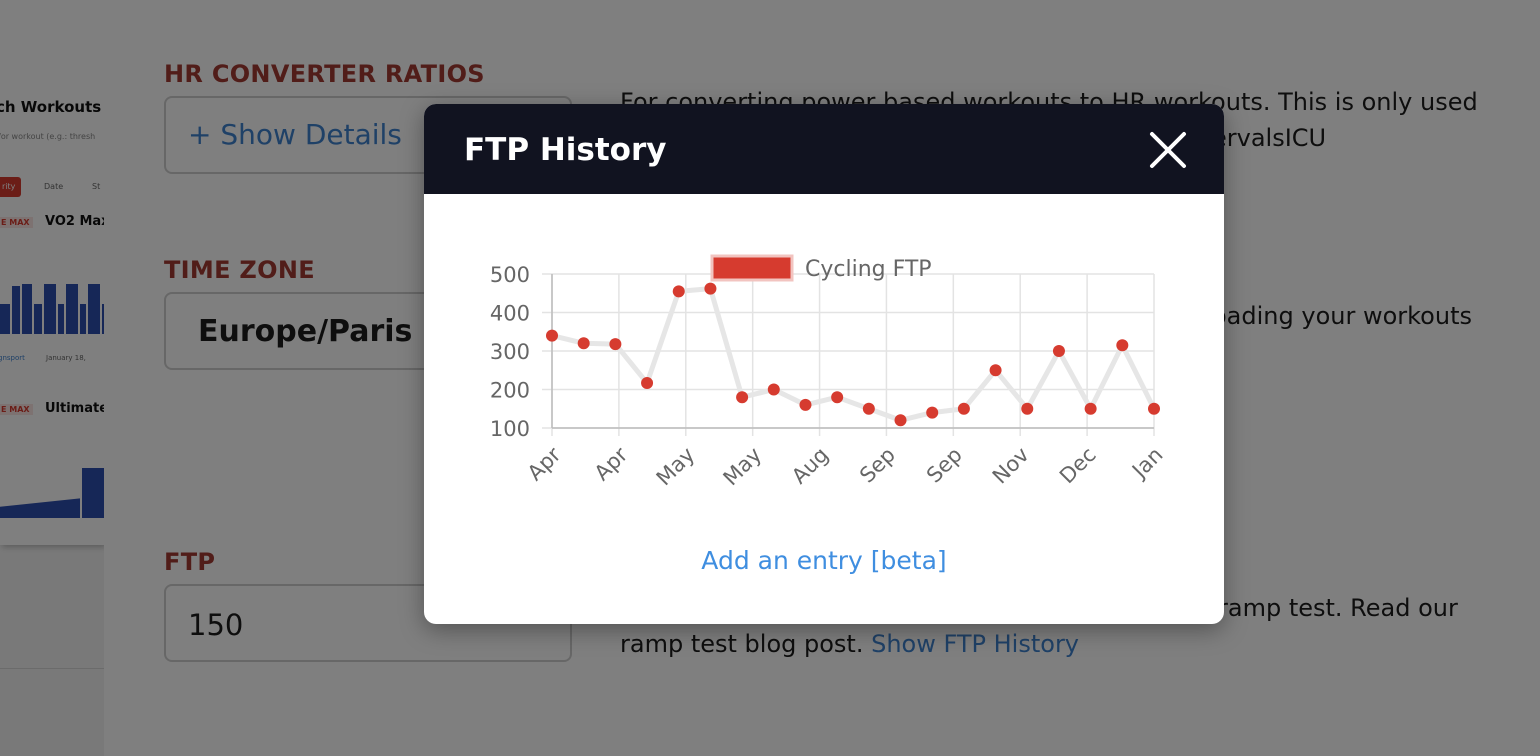  What do you see at coordinates (510, 352) in the screenshot?
I see `y-tick-label: 300` at bounding box center [510, 352].